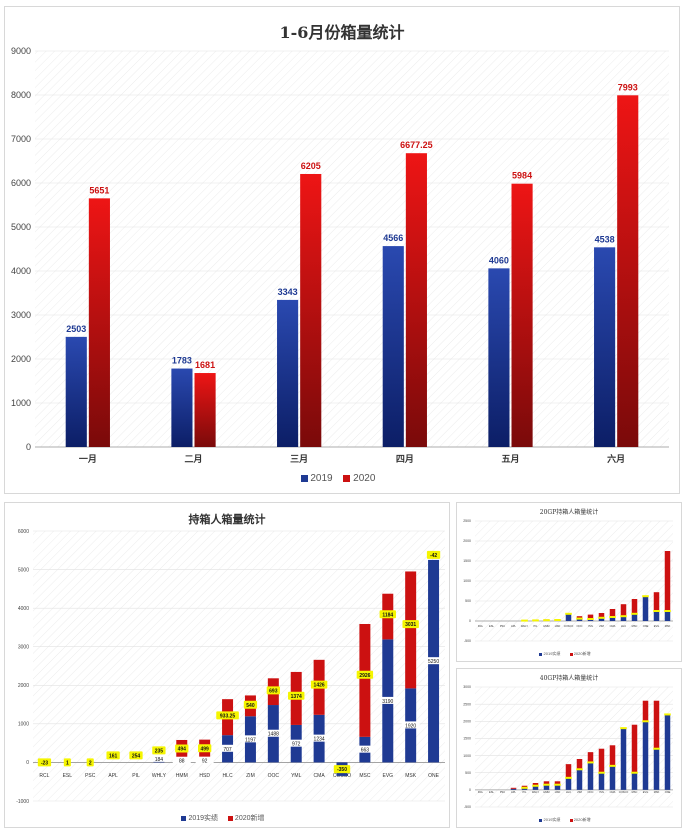 This screenshot has height=833, width=686. What do you see at coordinates (21, 139) in the screenshot?
I see `y-tick-label: 7000` at bounding box center [21, 139].